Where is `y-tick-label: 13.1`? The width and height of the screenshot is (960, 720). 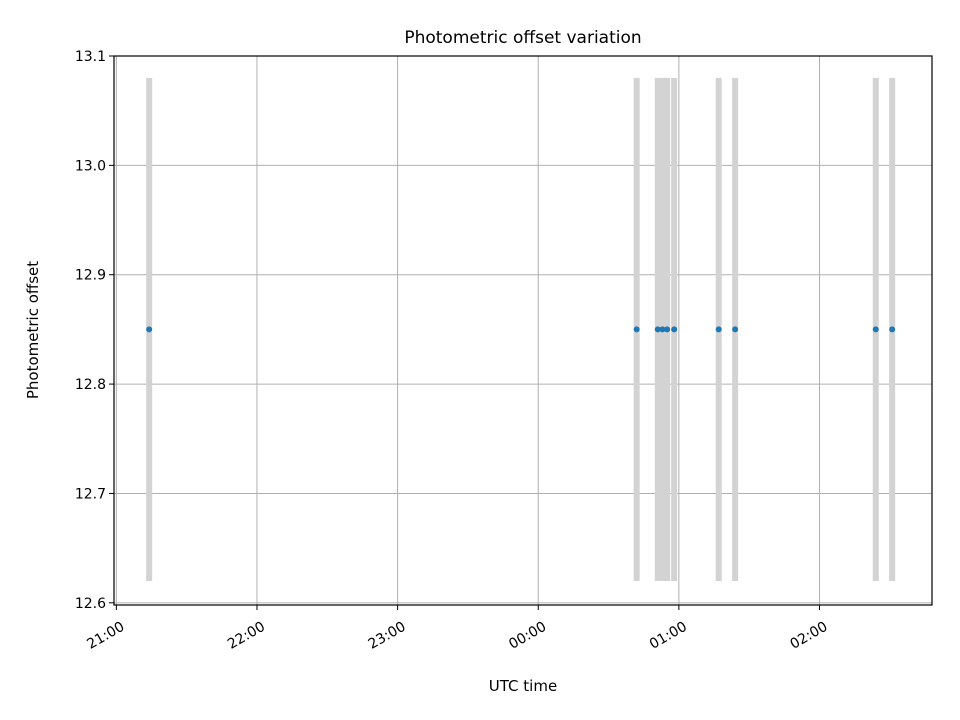 y-tick-label: 13.1 is located at coordinates (90, 57).